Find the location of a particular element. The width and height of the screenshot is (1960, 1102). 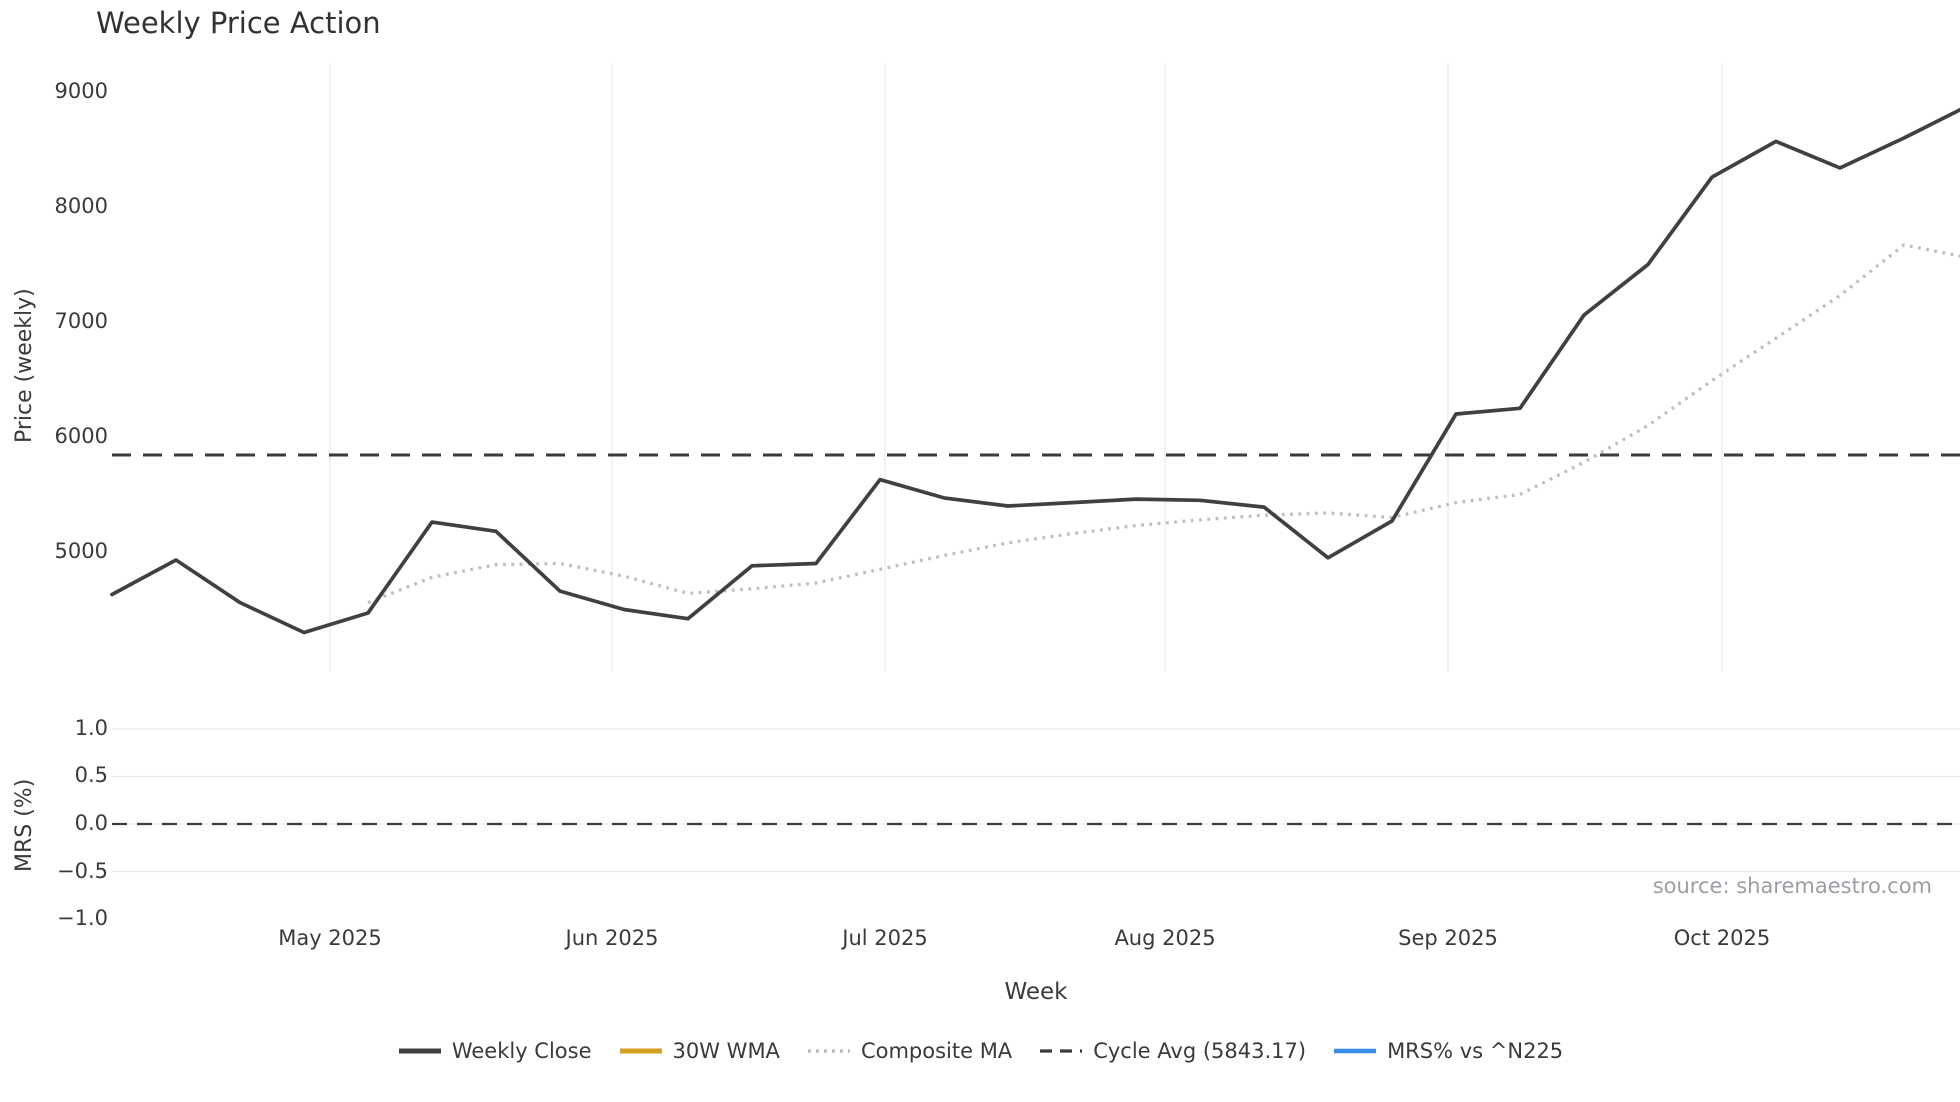

mrs-tick-m05: −0.5 is located at coordinates (82, 871).